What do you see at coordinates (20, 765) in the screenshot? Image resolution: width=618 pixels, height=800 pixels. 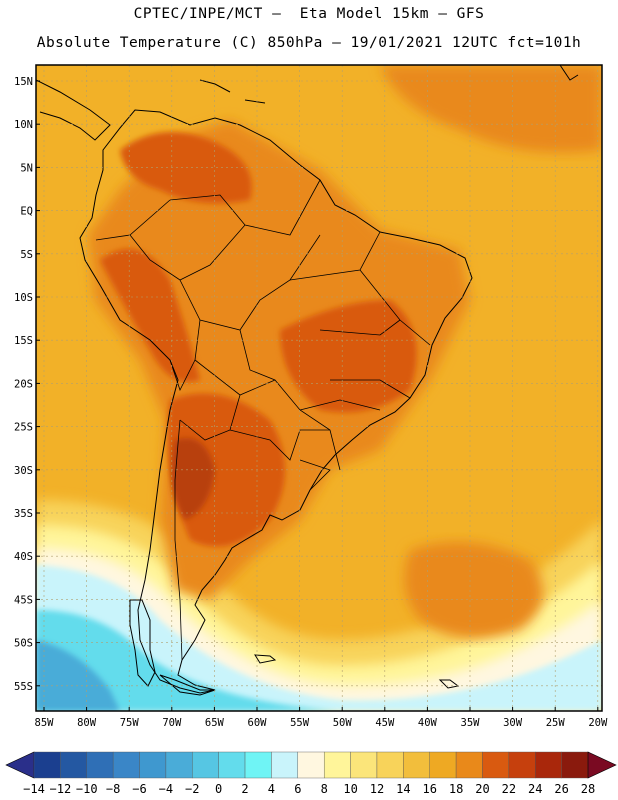 I see `colorbar-under-arrow` at bounding box center [20, 765].